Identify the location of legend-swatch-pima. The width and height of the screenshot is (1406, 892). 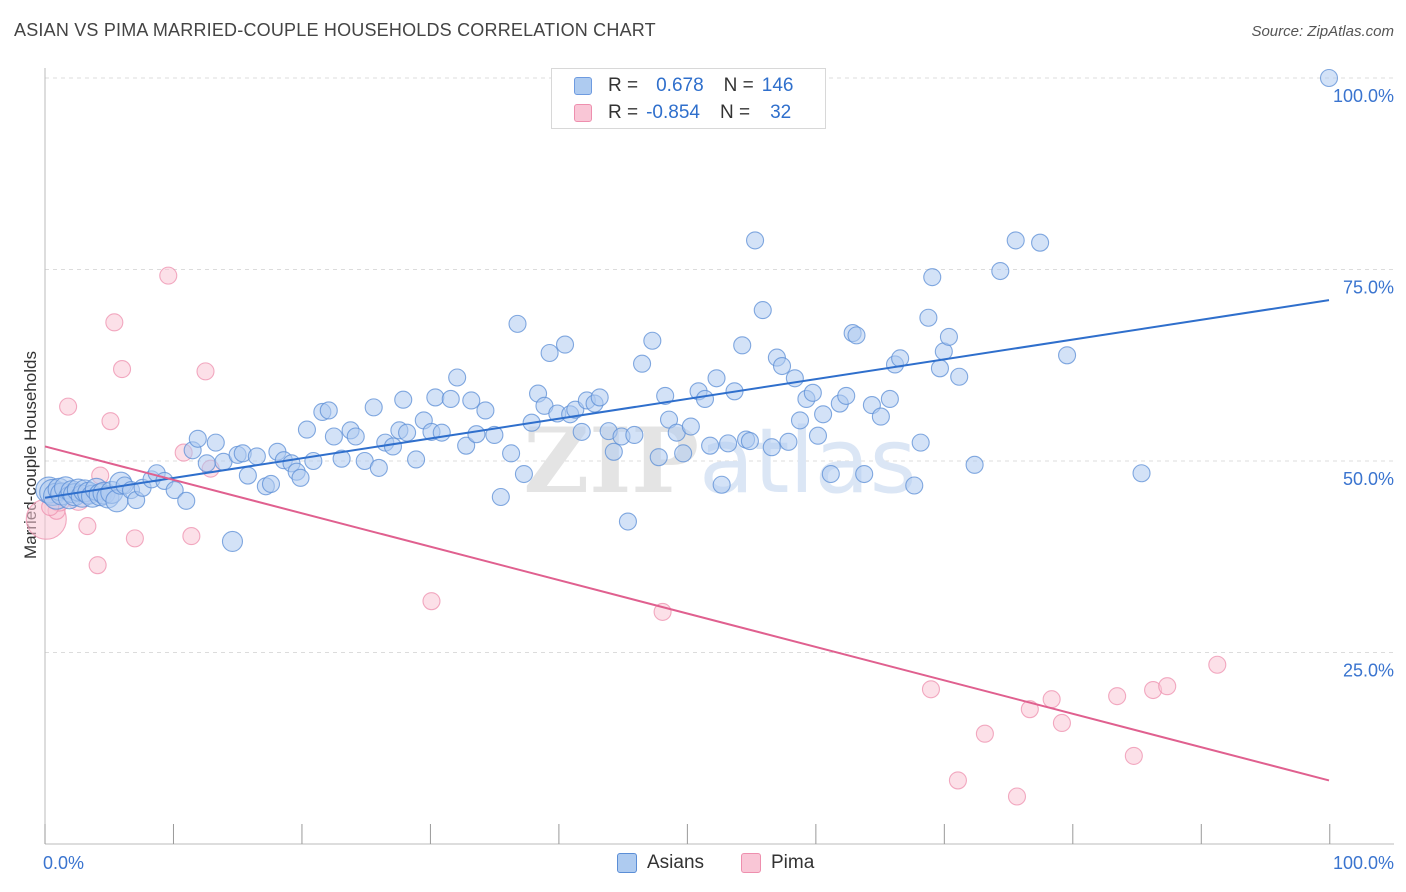
(583, 113).